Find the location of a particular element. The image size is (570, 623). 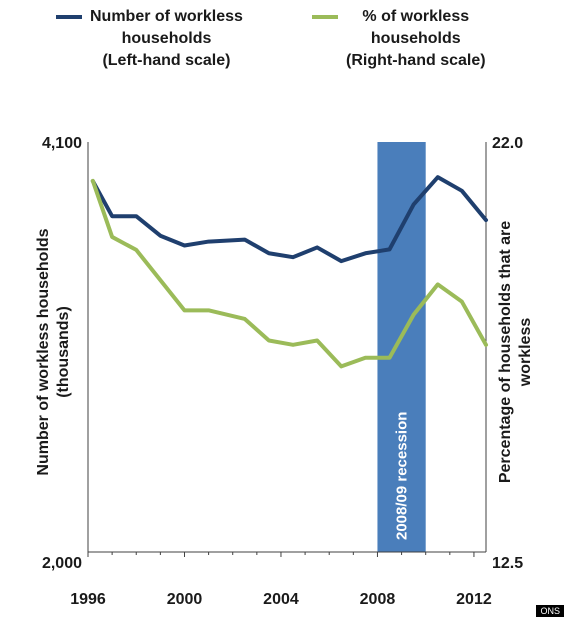

y-right-axis-title: Percentage of households that are is located at coordinates (505, 352).